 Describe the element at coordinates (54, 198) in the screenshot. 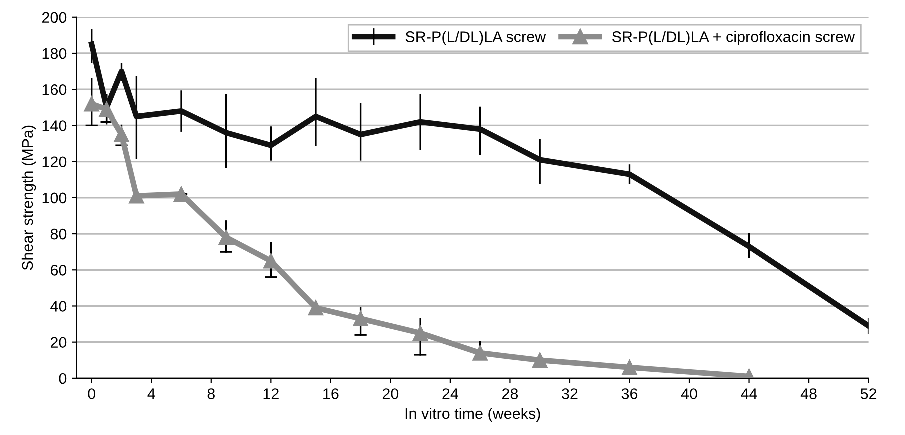

I see `y-tick-label: 100` at that location.